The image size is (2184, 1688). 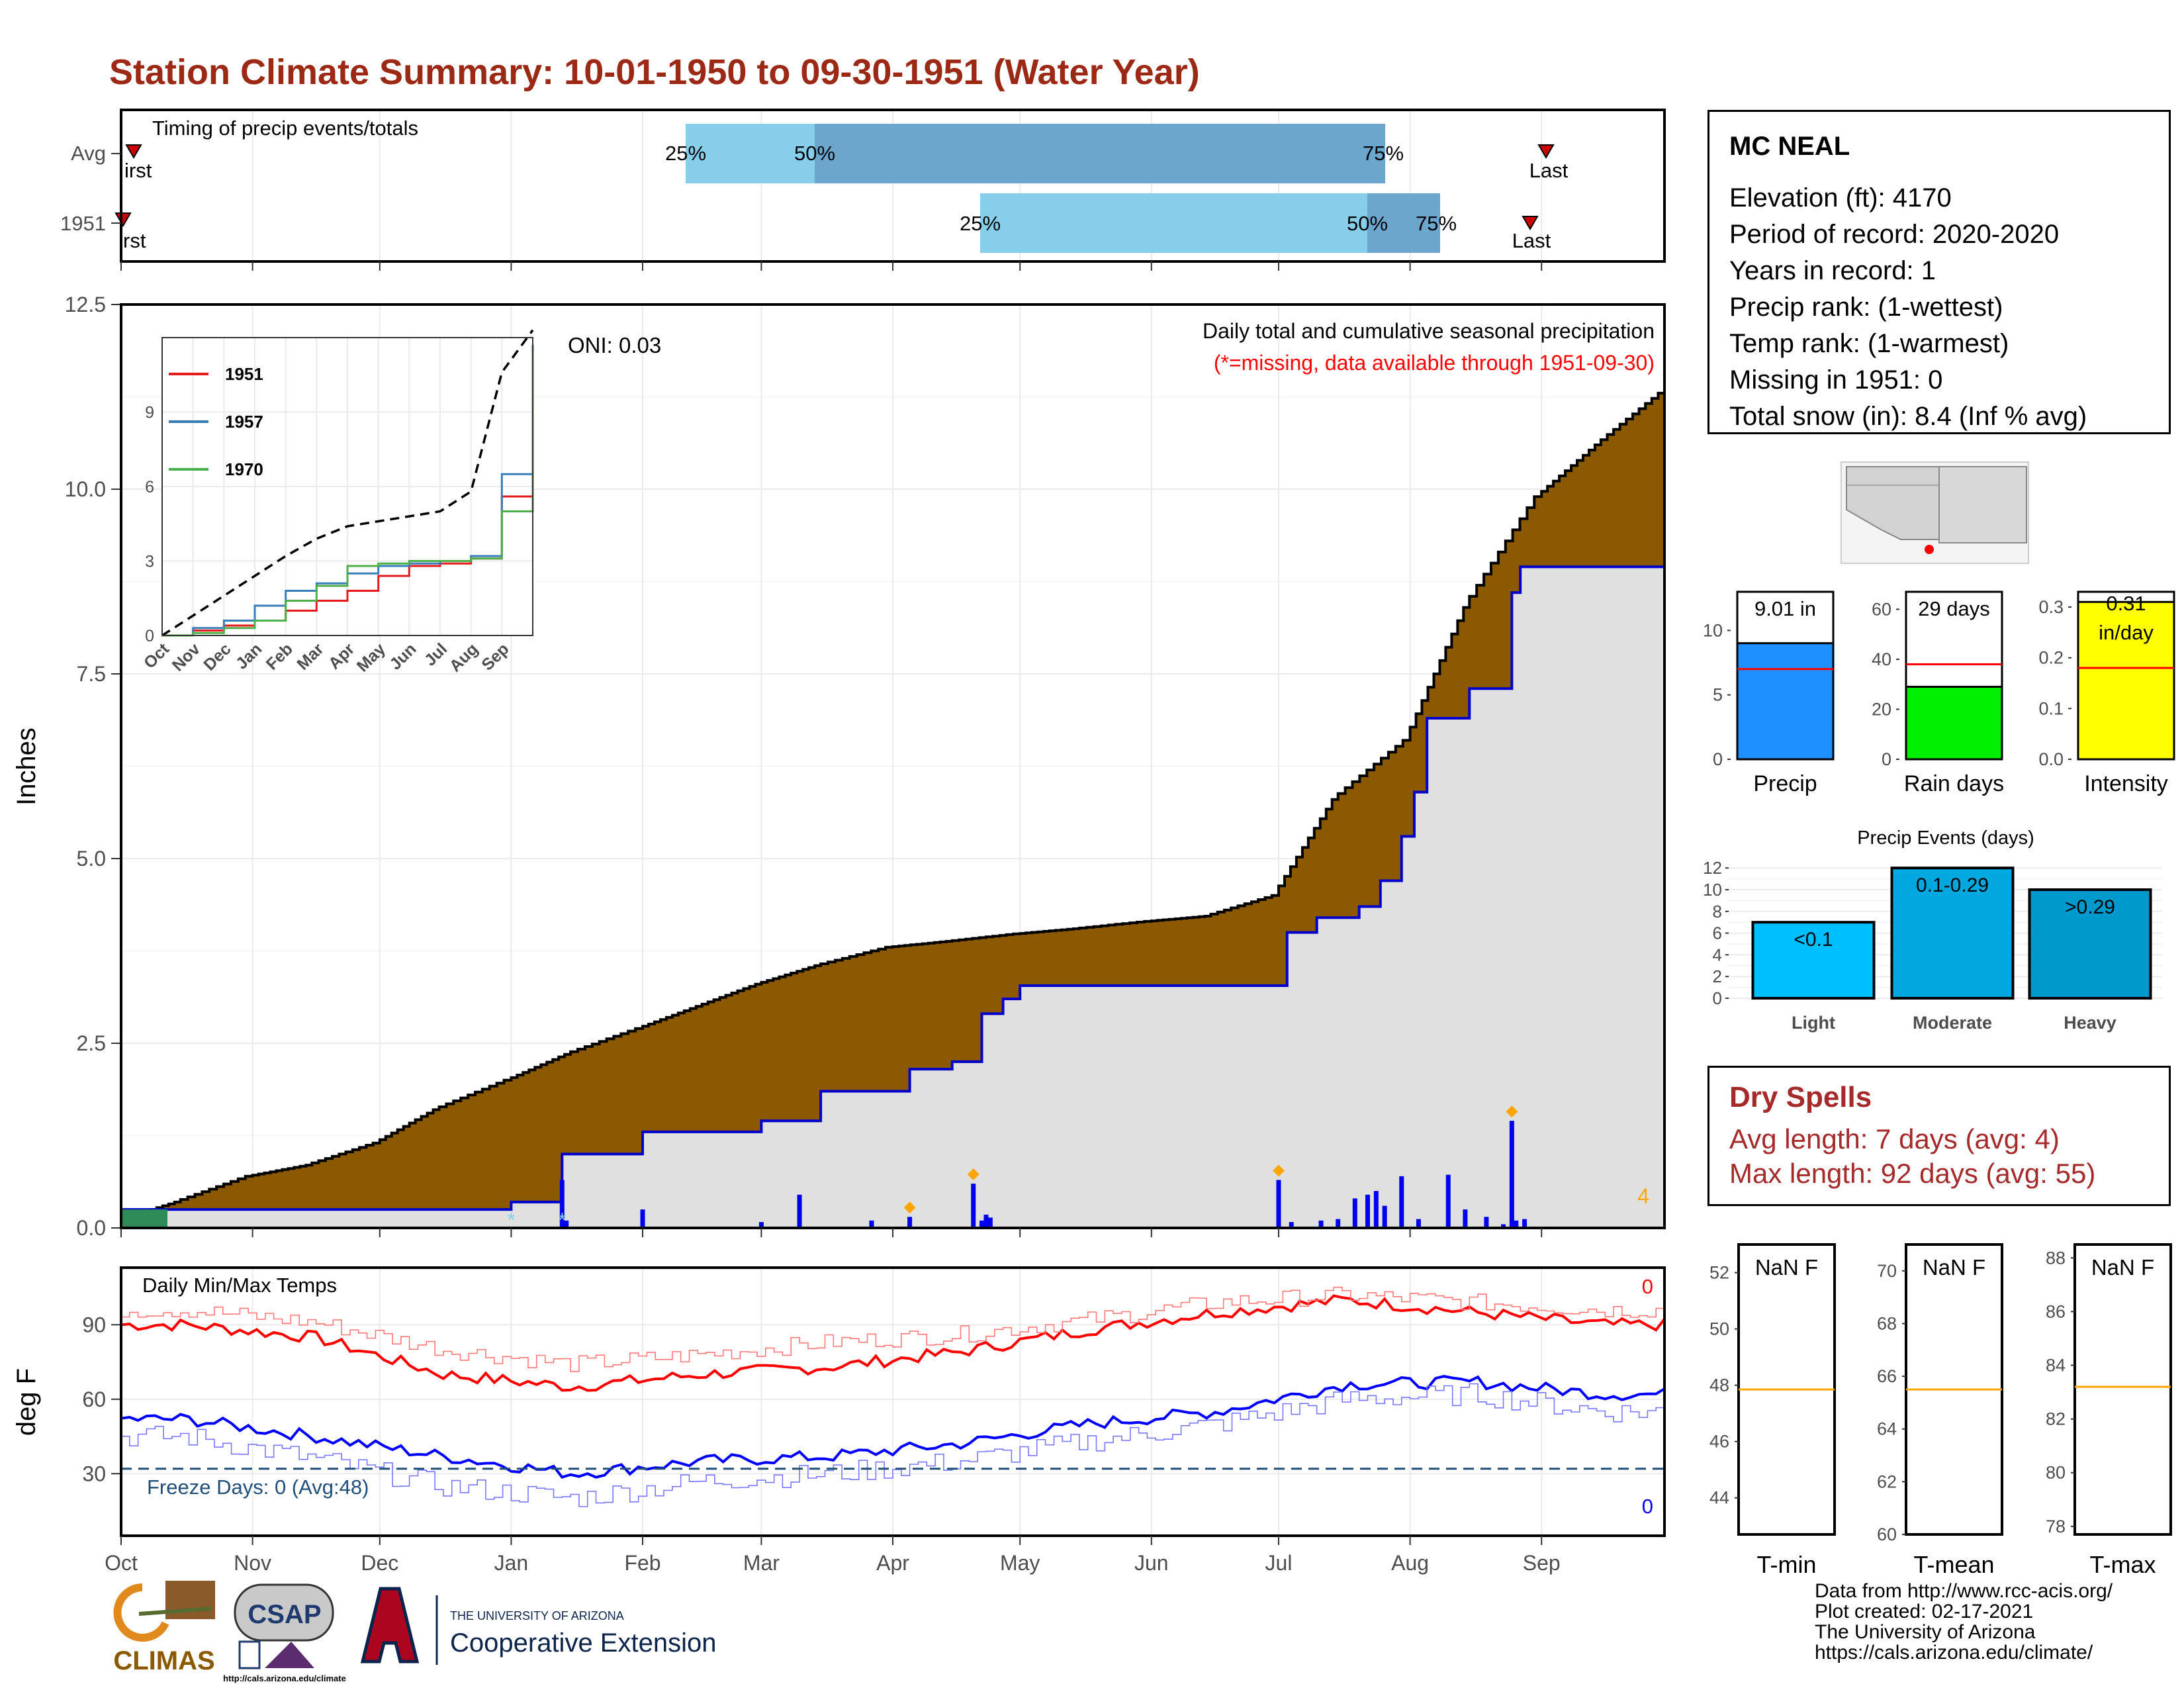 I want to click on timing-yr-last-marker, so click(x=1530, y=223).